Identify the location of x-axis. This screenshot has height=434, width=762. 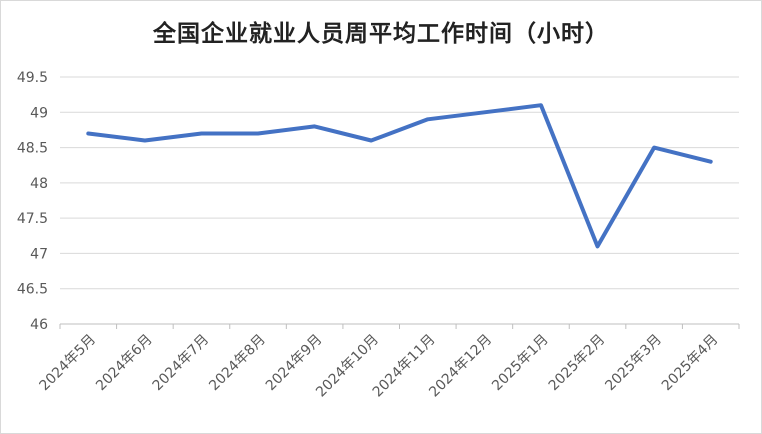
(399, 326).